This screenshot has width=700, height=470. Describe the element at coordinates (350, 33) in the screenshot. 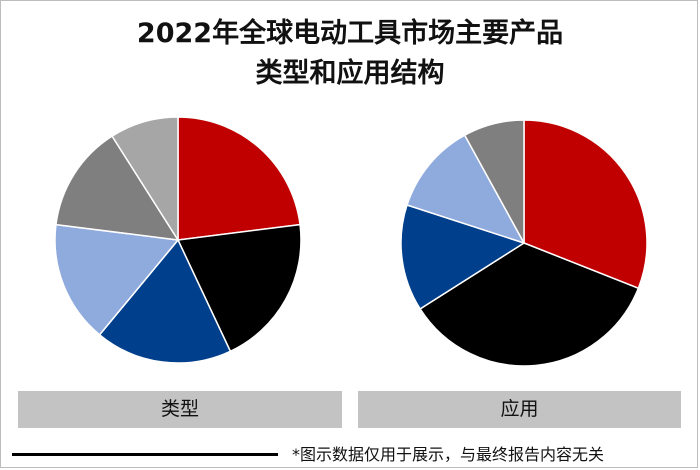

I see `title-line-1: 2022年全球电动工具市场主要产品` at that location.